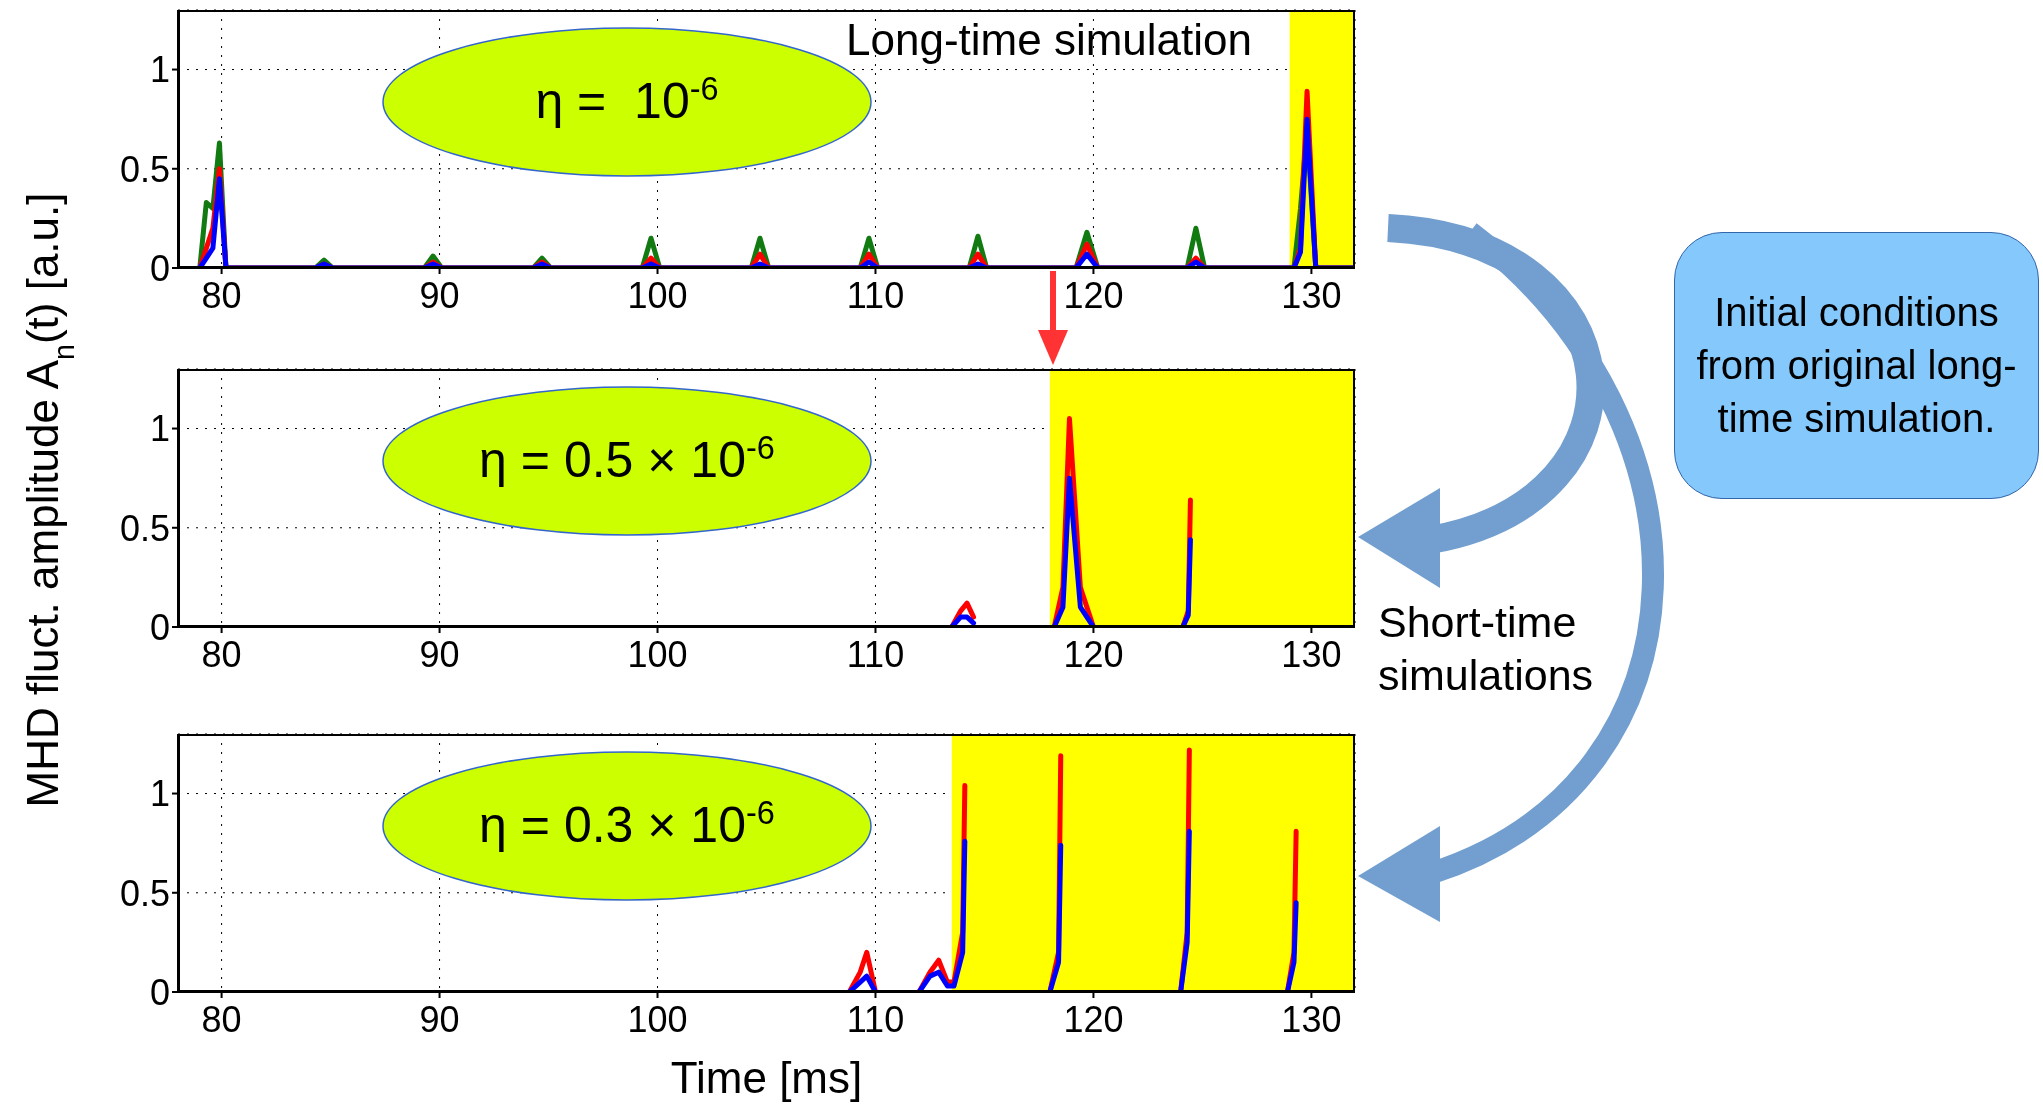  What do you see at coordinates (1856, 365) in the screenshot?
I see `rounded-box: Initial conditions from original long-time simulation.` at bounding box center [1856, 365].